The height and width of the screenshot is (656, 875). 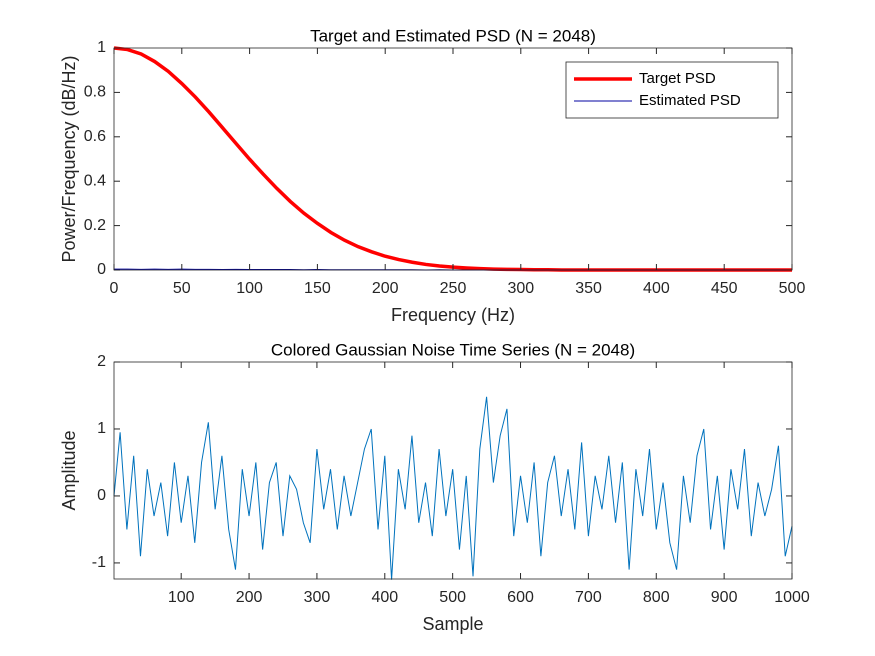 What do you see at coordinates (69, 158) in the screenshot?
I see `y-axis-label: Power/Frequency (dB/Hz)` at bounding box center [69, 158].